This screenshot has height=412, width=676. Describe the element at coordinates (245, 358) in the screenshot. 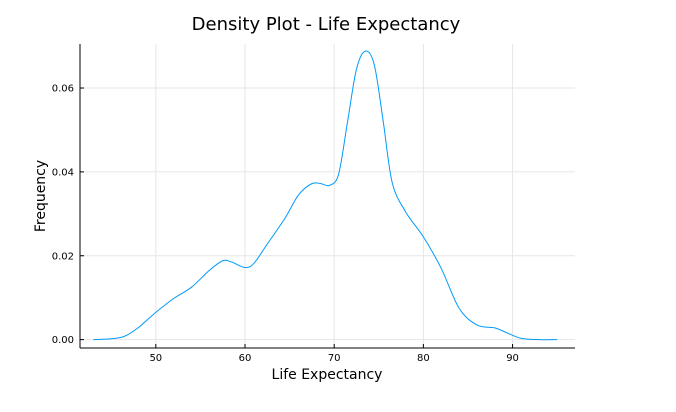

I see `x-tick-label: 60` at that location.